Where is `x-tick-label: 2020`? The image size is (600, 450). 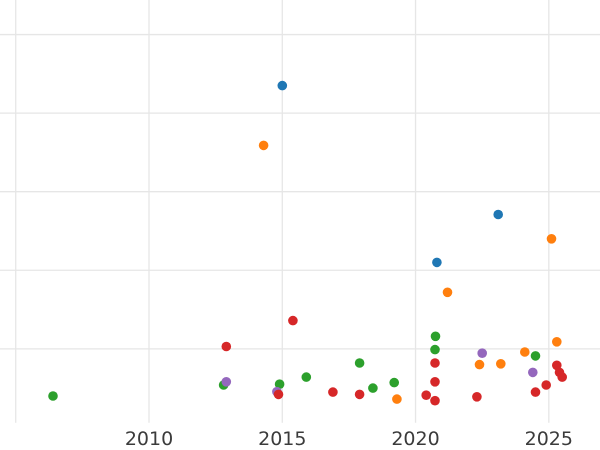 x-tick-label: 2020 is located at coordinates (415, 439).